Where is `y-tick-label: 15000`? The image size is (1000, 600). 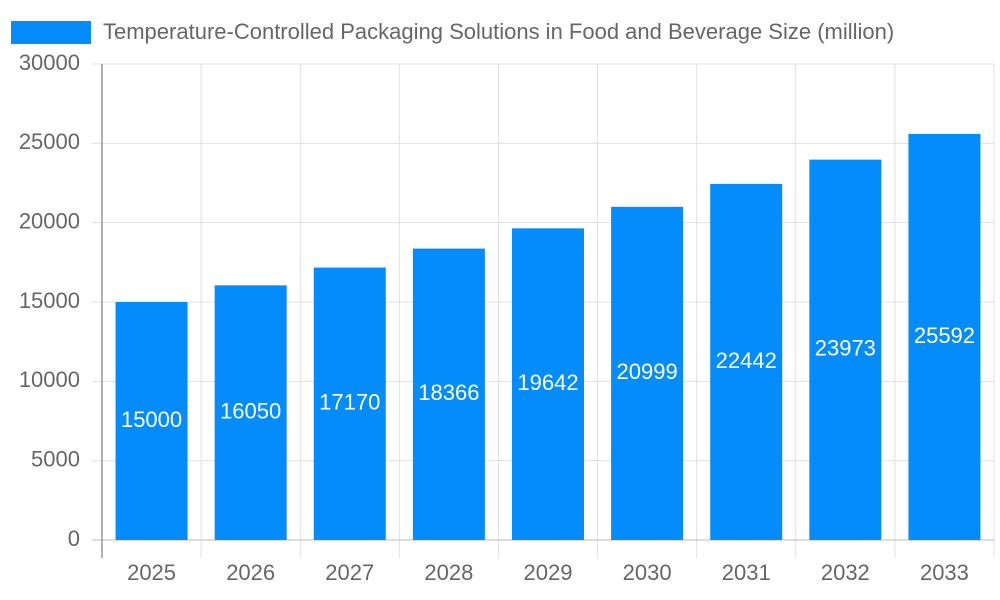 y-tick-label: 15000 is located at coordinates (49, 300).